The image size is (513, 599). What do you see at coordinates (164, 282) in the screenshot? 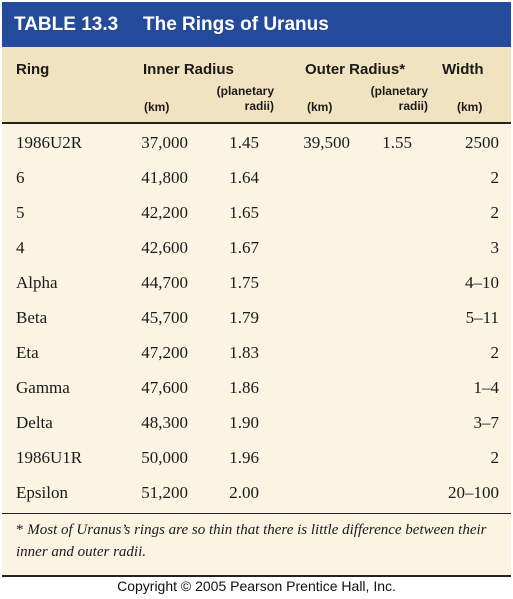
I see `inner-radius-km: 44,700` at bounding box center [164, 282].